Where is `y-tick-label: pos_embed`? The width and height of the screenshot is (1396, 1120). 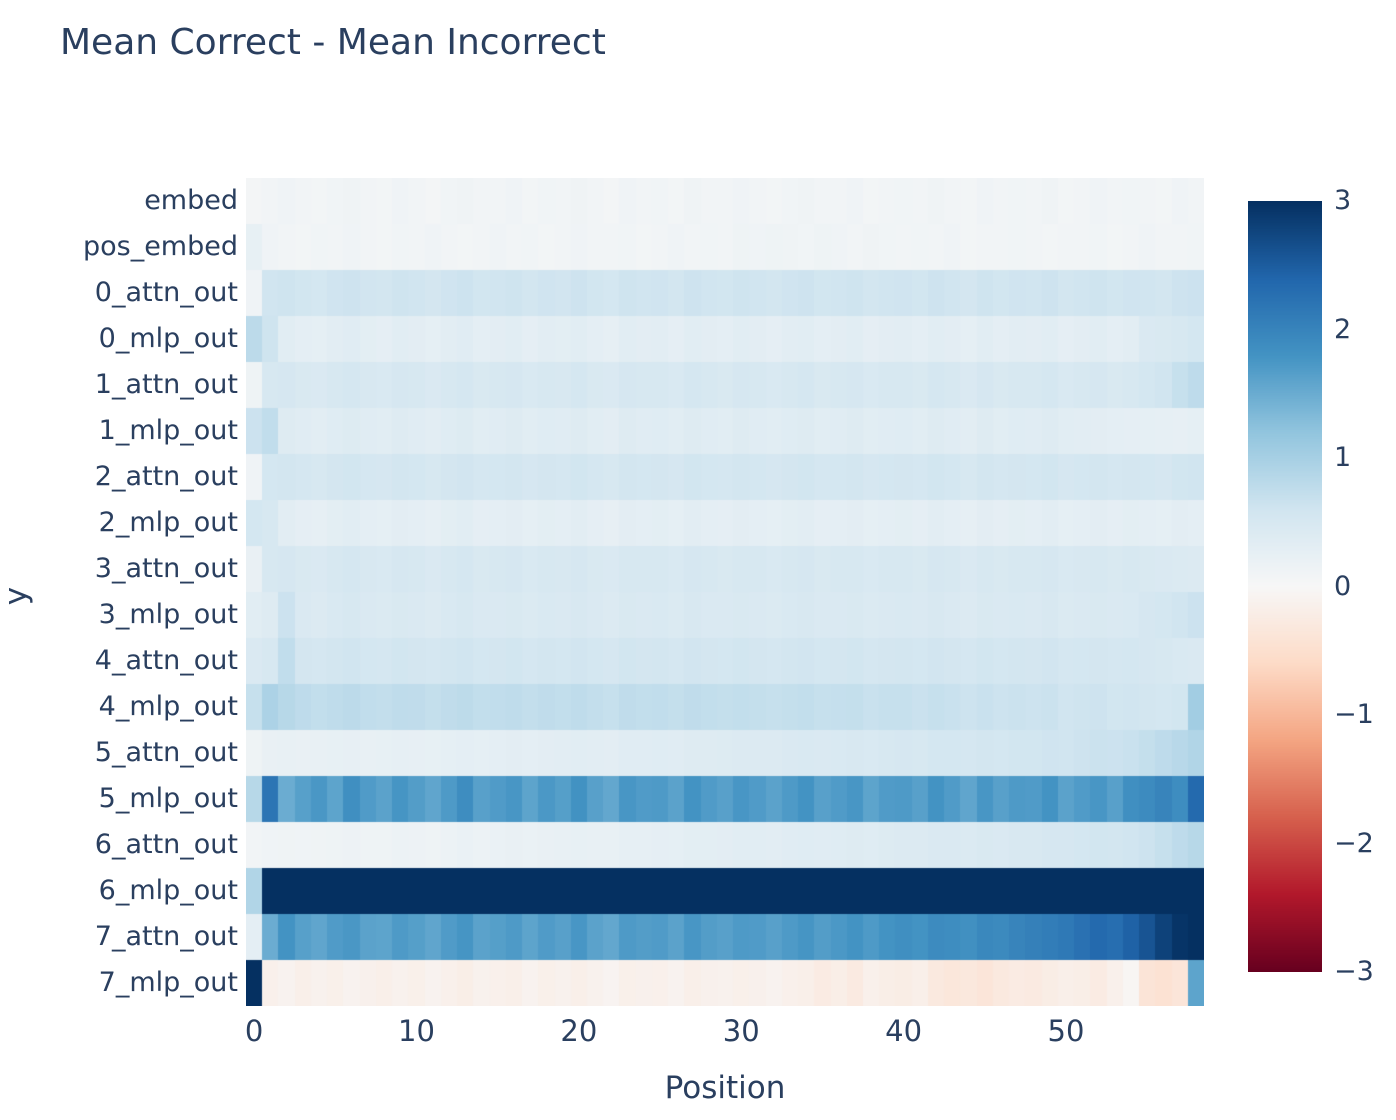
y-tick-label: pos_embed is located at coordinates (160, 246).